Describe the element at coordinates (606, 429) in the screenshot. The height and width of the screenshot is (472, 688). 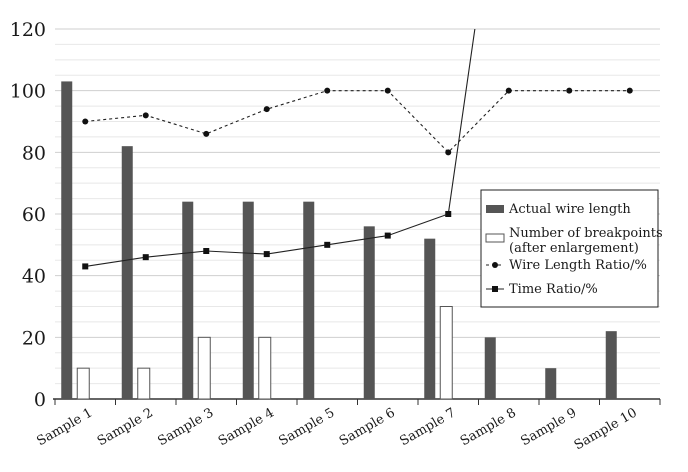
I see `x-tick-label: Sample 10` at that location.